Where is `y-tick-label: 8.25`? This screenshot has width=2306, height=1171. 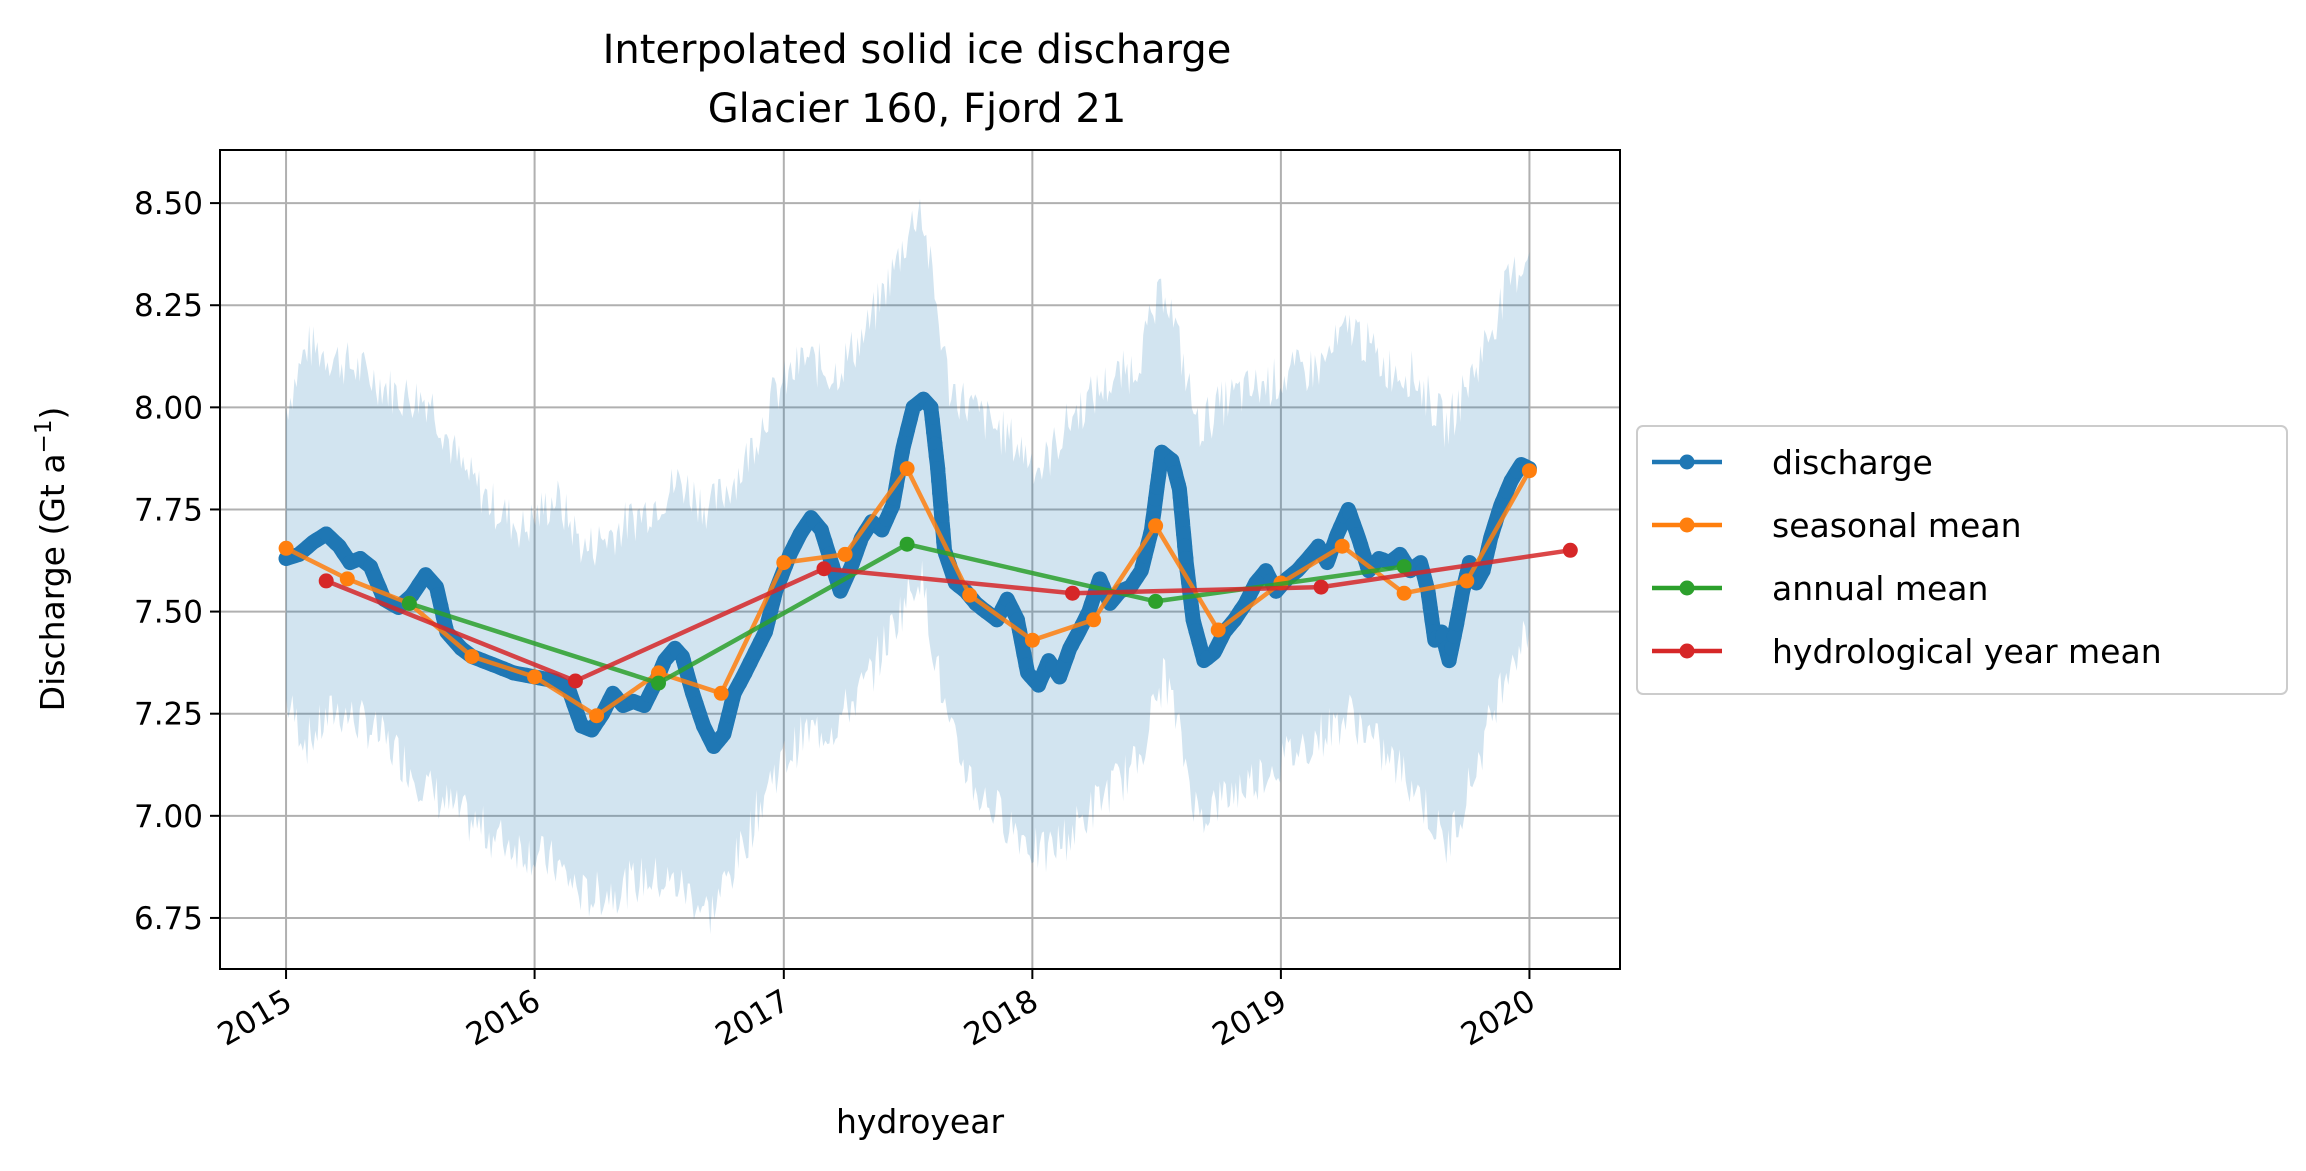
y-tick-label: 8.25 is located at coordinates (168, 306).